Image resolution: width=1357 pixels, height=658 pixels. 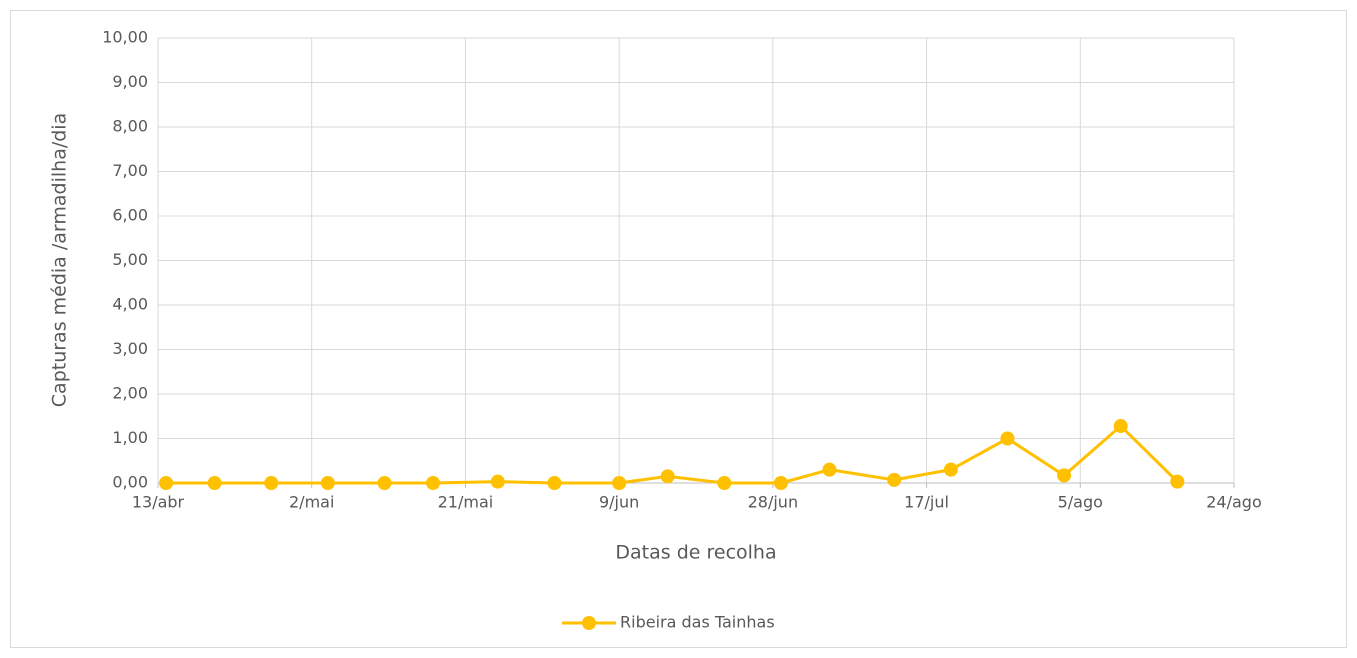 What do you see at coordinates (619, 502) in the screenshot?
I see `x-tick-label: 9/jun` at bounding box center [619, 502].